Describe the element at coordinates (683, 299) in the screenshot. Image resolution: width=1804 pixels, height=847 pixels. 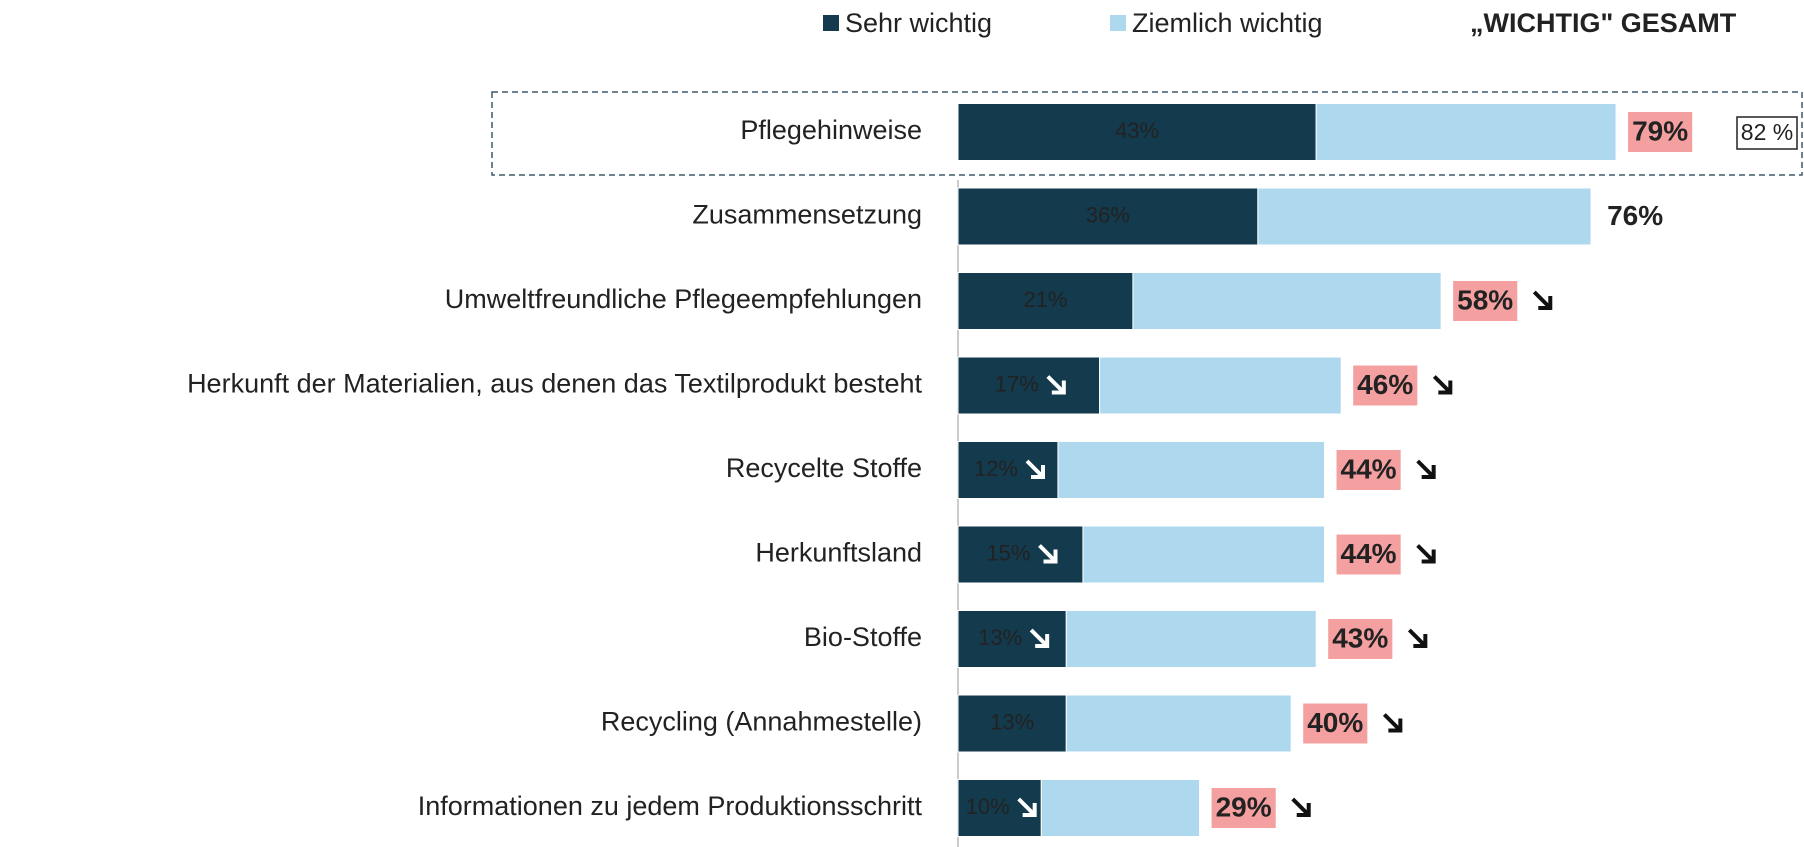
I see `category-label: Umweltfreundliche Pflegeempfehlungen` at that location.